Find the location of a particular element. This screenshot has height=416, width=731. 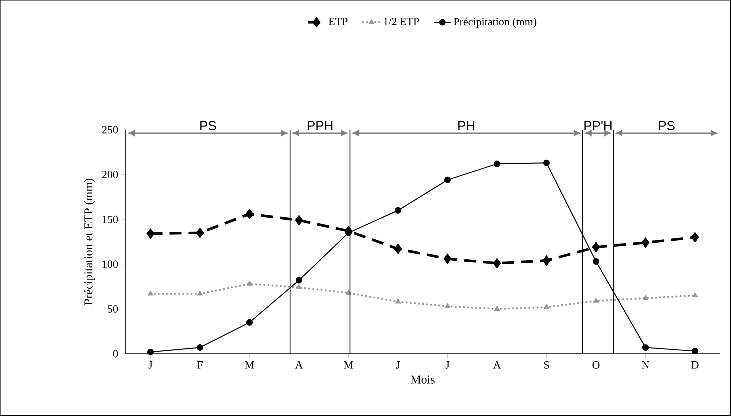

annotation: PPH is located at coordinates (320, 125).